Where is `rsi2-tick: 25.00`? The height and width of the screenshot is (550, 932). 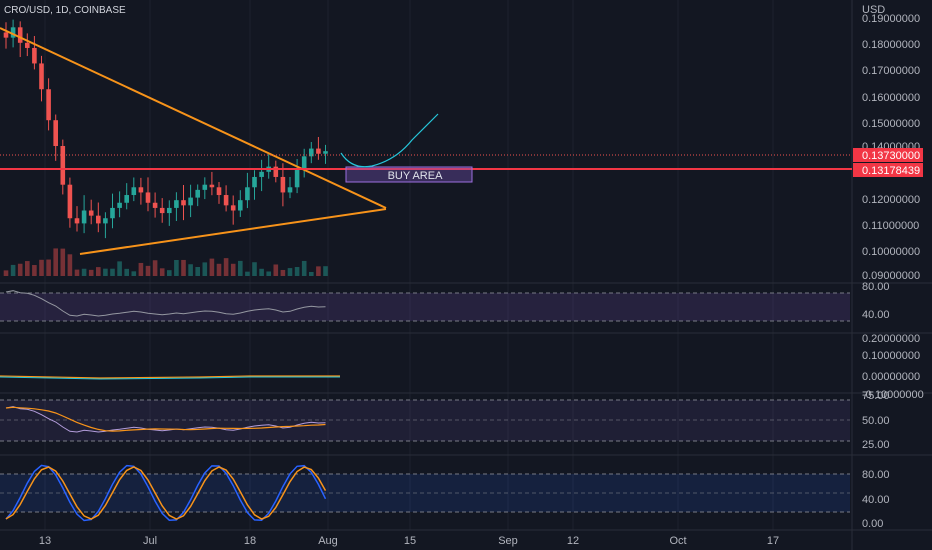 rsi2-tick: 25.00 is located at coordinates (876, 445).